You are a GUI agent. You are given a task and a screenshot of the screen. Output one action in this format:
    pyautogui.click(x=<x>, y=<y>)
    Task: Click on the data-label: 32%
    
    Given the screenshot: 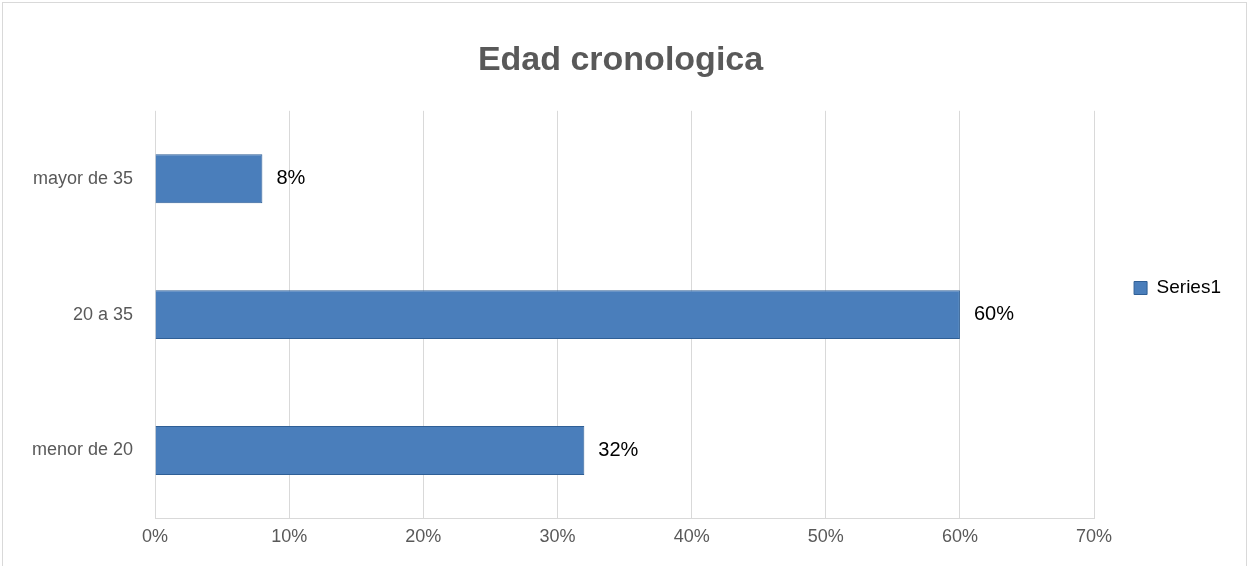 What is the action you would take?
    pyautogui.click(x=618, y=448)
    